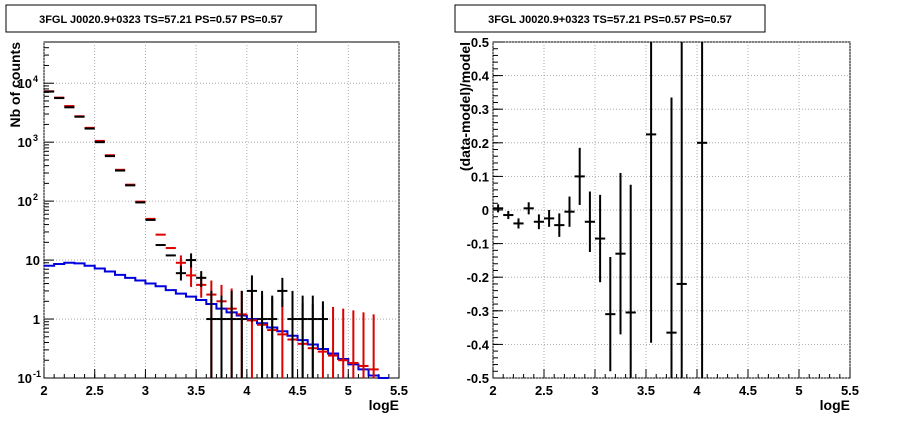  Describe the element at coordinates (15, 85) in the screenshot. I see `left-y-axis-label: Nb of counts` at that location.